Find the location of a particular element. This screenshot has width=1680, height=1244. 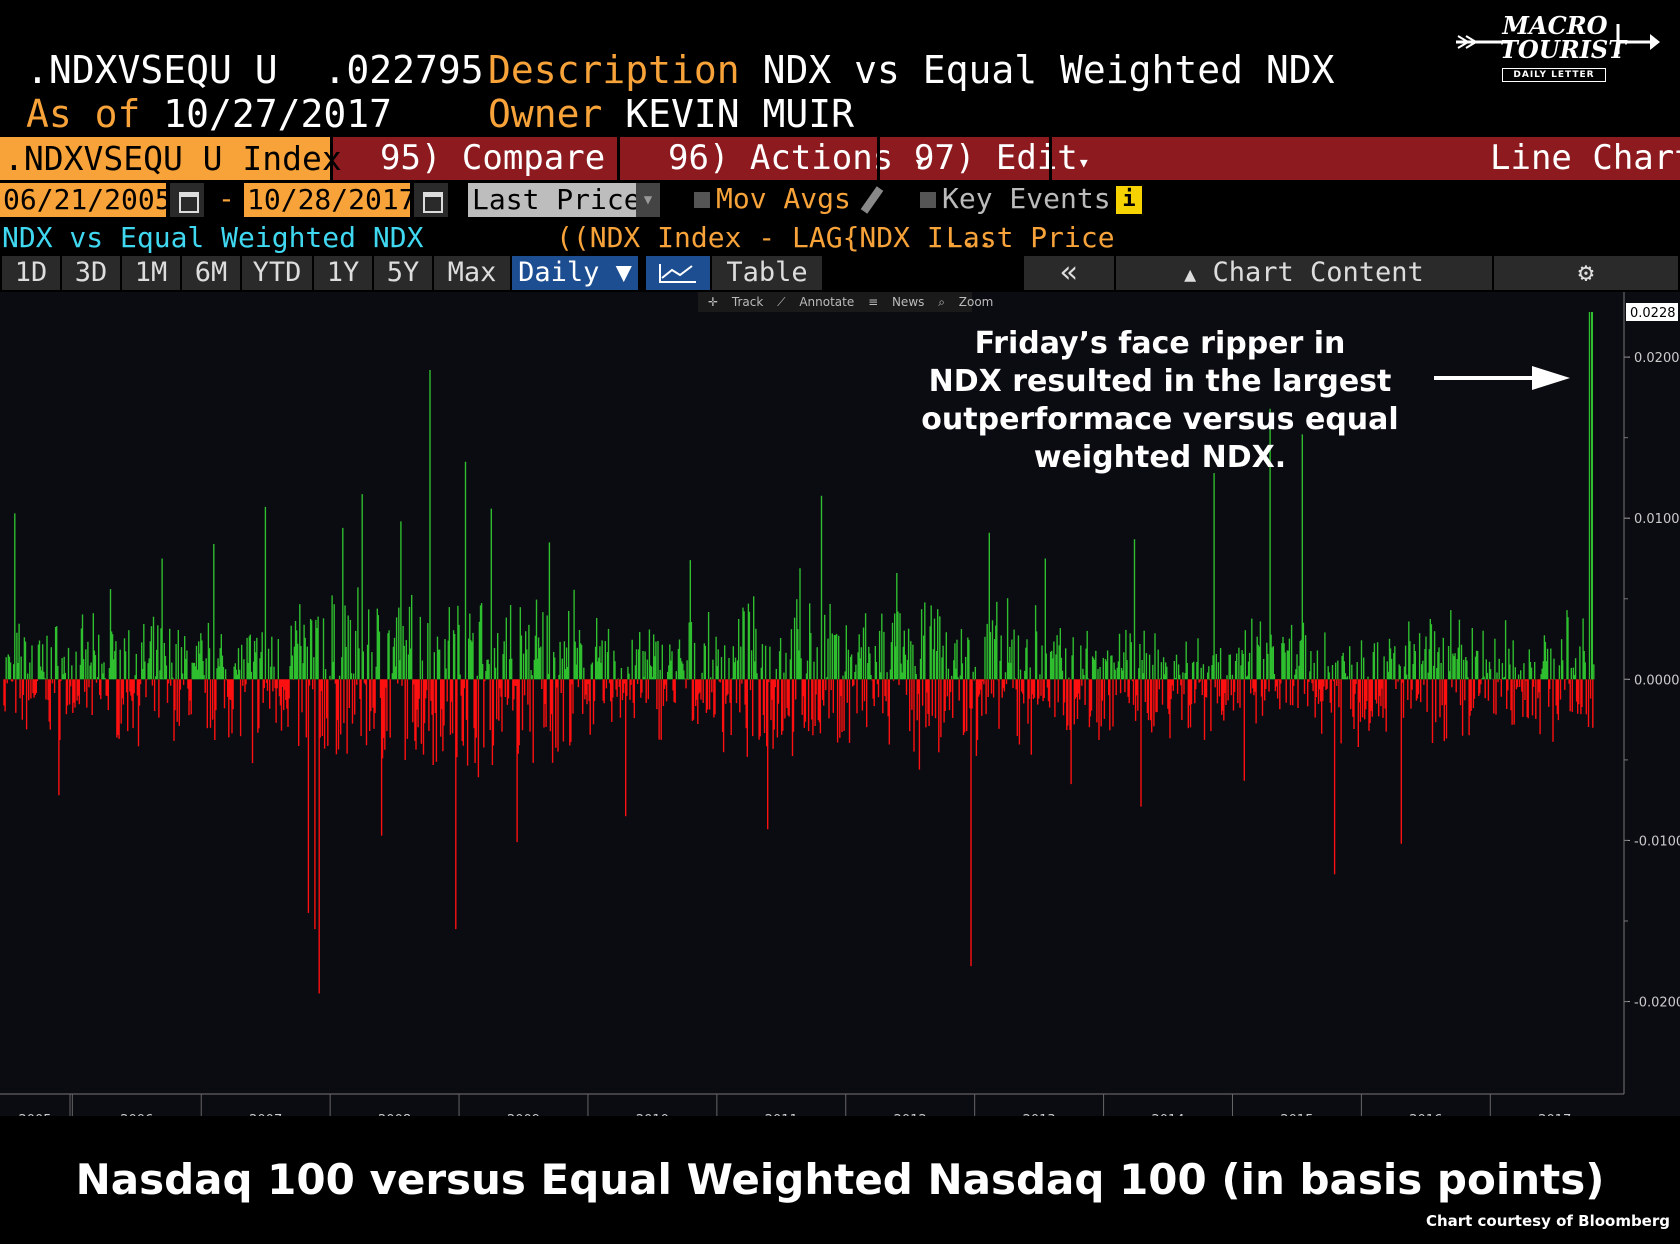

y-tick-label: -0.0200 is located at coordinates (1657, 1003).